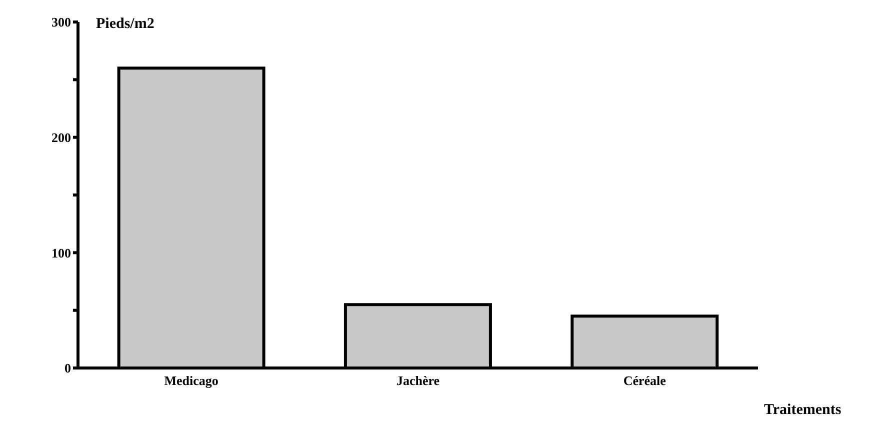 The image size is (881, 441). I want to click on y-tick-label: 200, so click(61, 137).